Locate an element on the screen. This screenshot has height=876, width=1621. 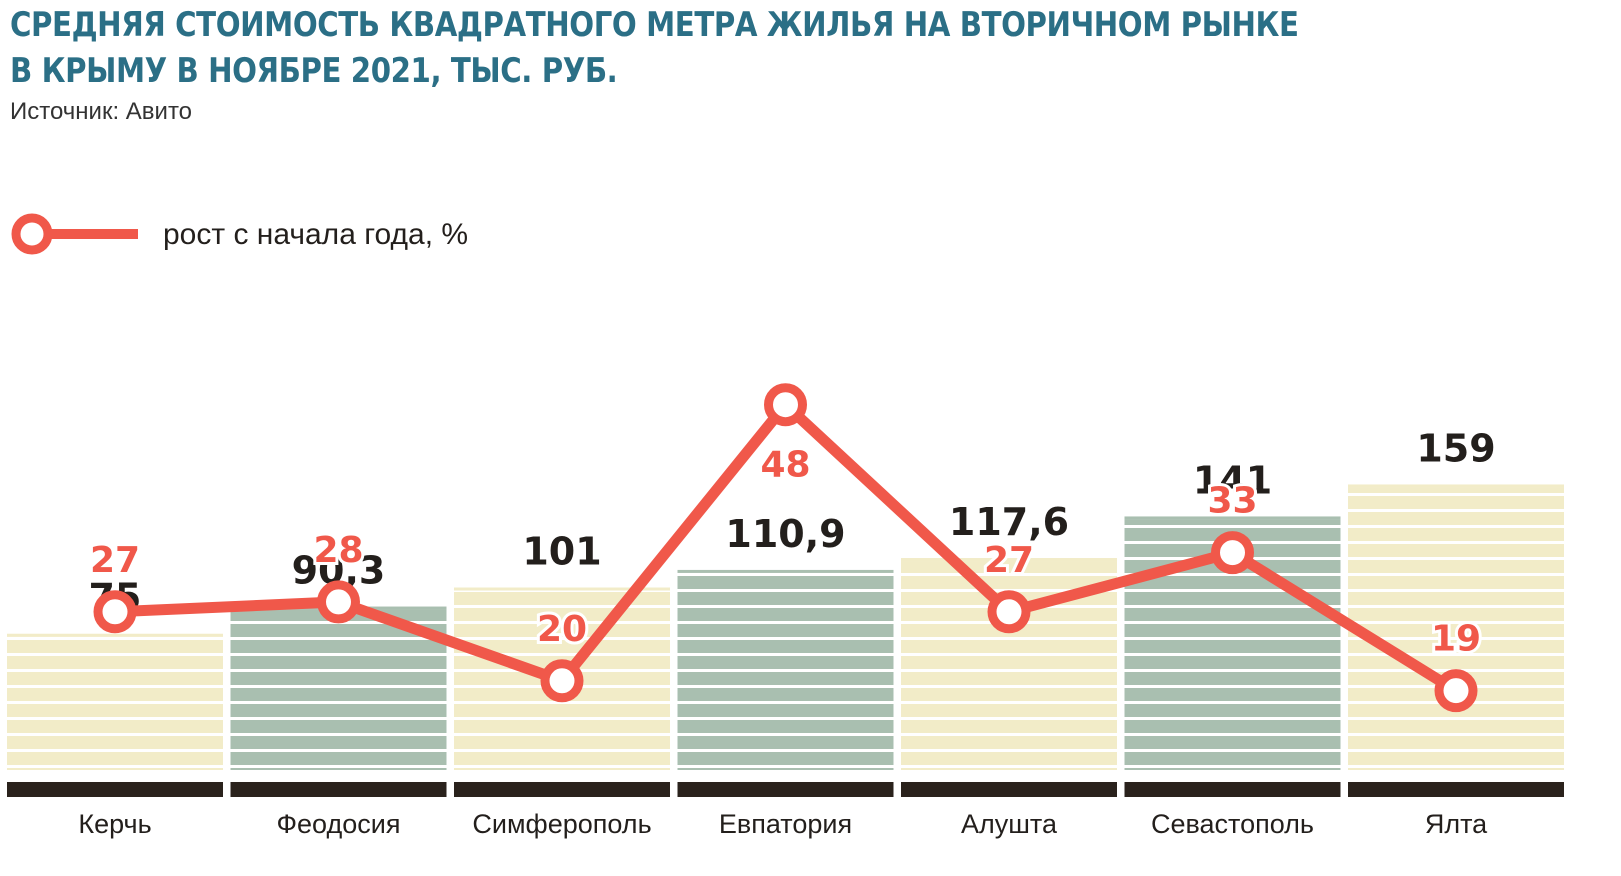
bar-керчь is located at coordinates (115, 703).